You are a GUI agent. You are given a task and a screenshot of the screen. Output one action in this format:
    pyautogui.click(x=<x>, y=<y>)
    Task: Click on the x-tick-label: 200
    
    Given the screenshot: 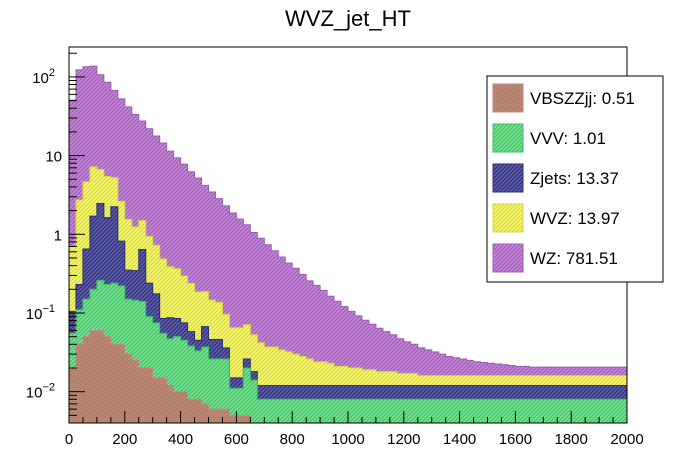 What is the action you would take?
    pyautogui.click(x=124, y=439)
    